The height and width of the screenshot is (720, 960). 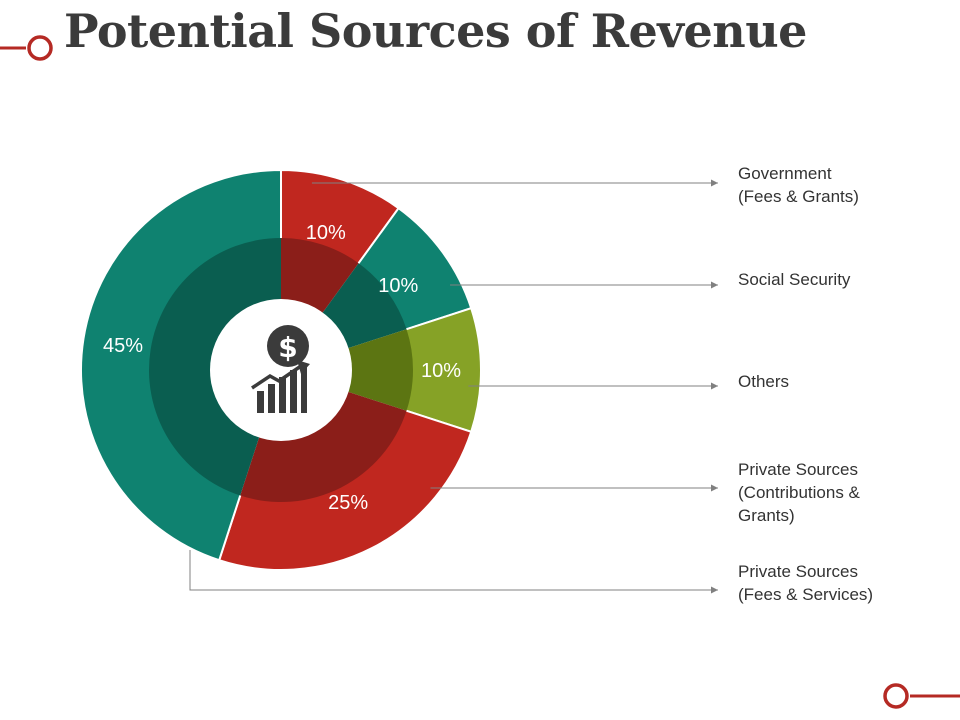 I want to click on data-label-others: 10%, so click(x=441, y=371).